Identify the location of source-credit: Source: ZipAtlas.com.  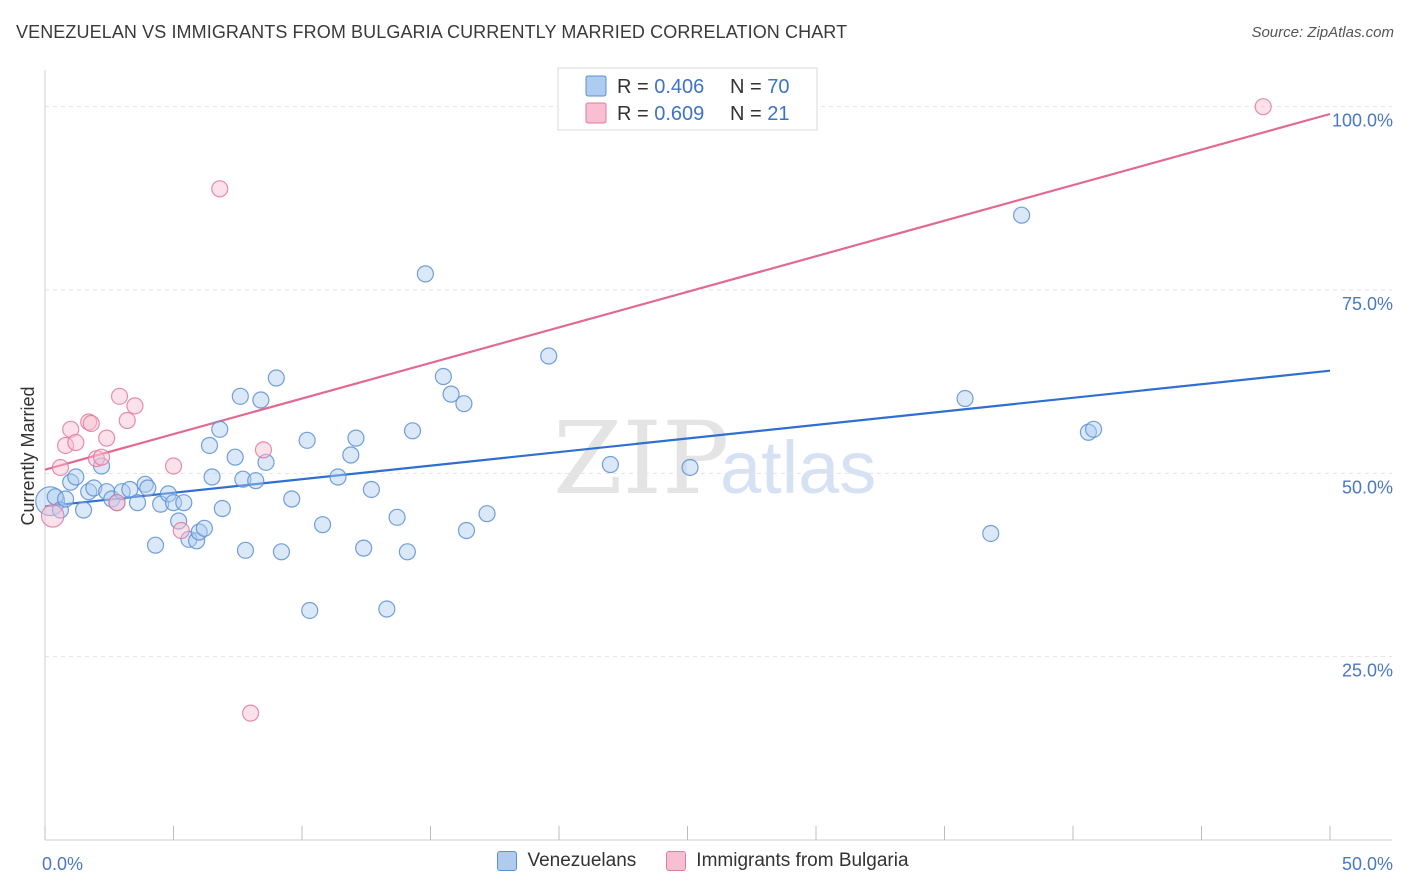
(1322, 32).